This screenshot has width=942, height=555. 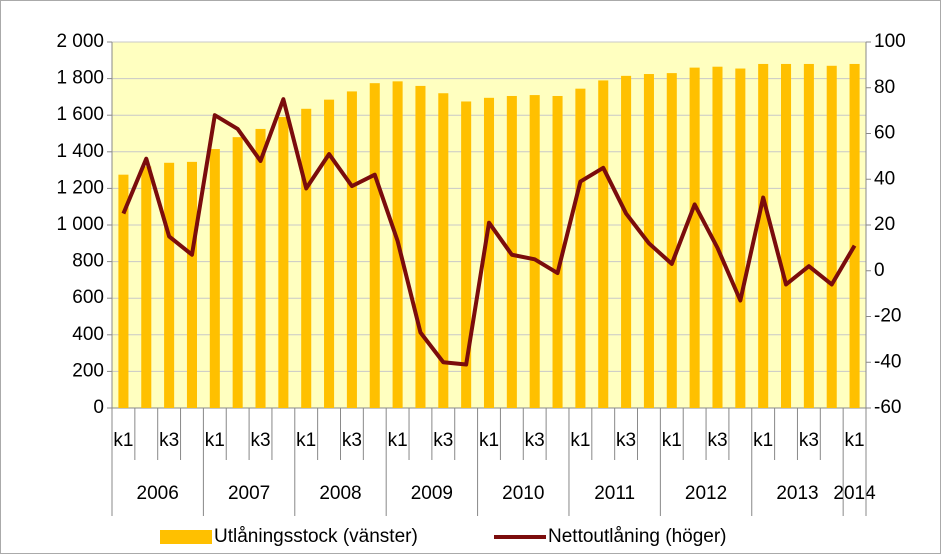 What do you see at coordinates (706, 493) in the screenshot?
I see `group-label: 2012` at bounding box center [706, 493].